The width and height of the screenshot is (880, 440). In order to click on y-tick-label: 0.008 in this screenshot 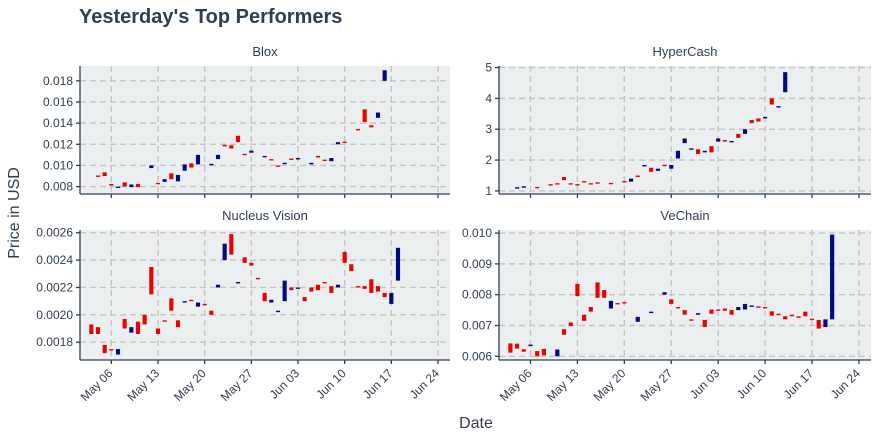, I will do `click(477, 295)`.